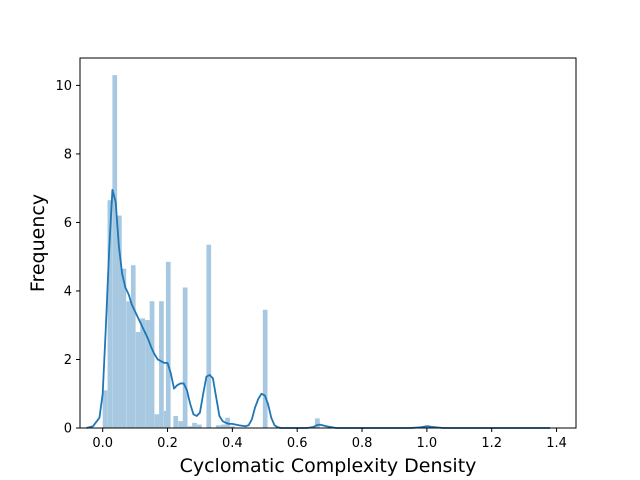 The height and width of the screenshot is (480, 640). I want to click on y-tick-label: 0, so click(68, 429).